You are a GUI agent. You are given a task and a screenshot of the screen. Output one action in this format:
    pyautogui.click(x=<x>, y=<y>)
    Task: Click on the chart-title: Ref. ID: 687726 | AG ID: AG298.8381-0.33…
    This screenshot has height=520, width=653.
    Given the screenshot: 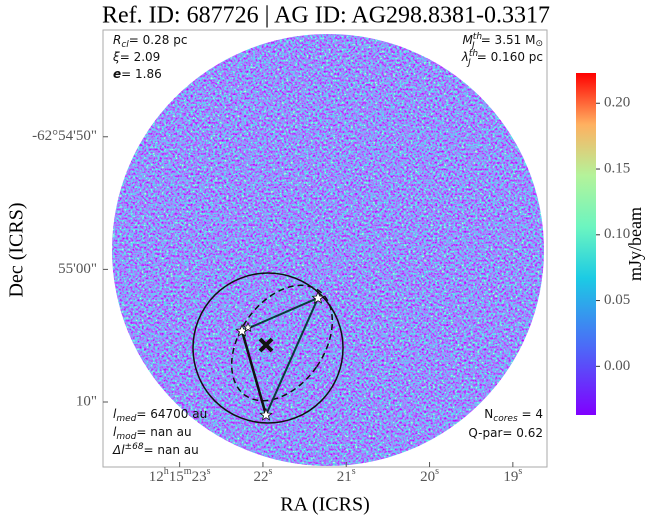 What is the action you would take?
    pyautogui.click(x=326, y=16)
    